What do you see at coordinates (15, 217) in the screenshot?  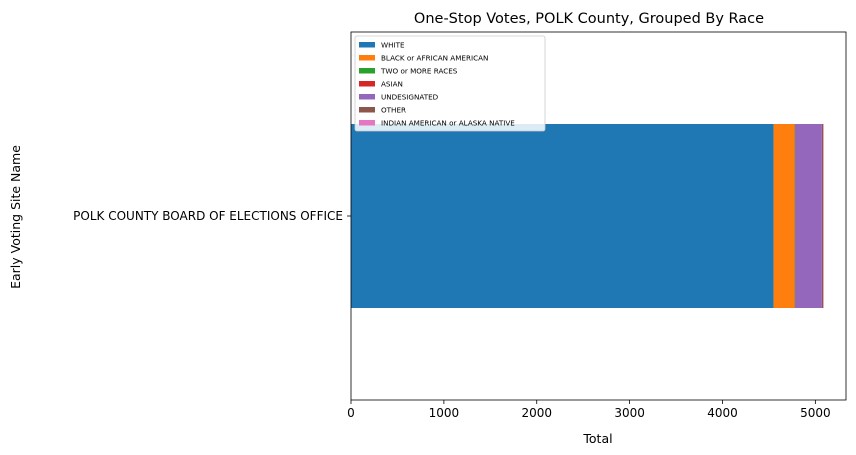 I see `y-axis-label: Early Voting Site Name` at bounding box center [15, 217].